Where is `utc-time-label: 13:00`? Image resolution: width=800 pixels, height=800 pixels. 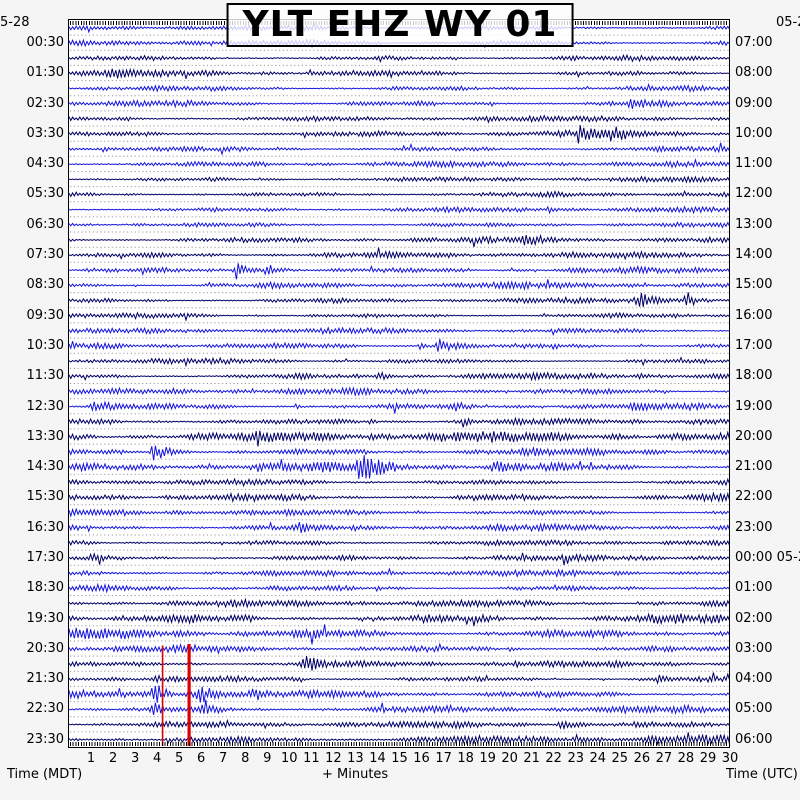
utc-time-label: 13:00 is located at coordinates (754, 224).